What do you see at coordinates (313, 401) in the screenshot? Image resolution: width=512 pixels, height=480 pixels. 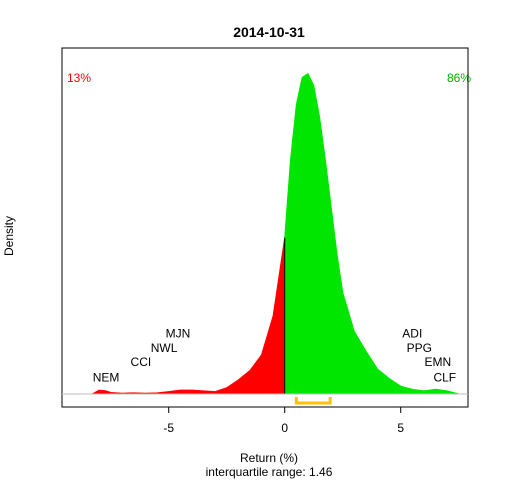 I see `iqr-bracket` at bounding box center [313, 401].